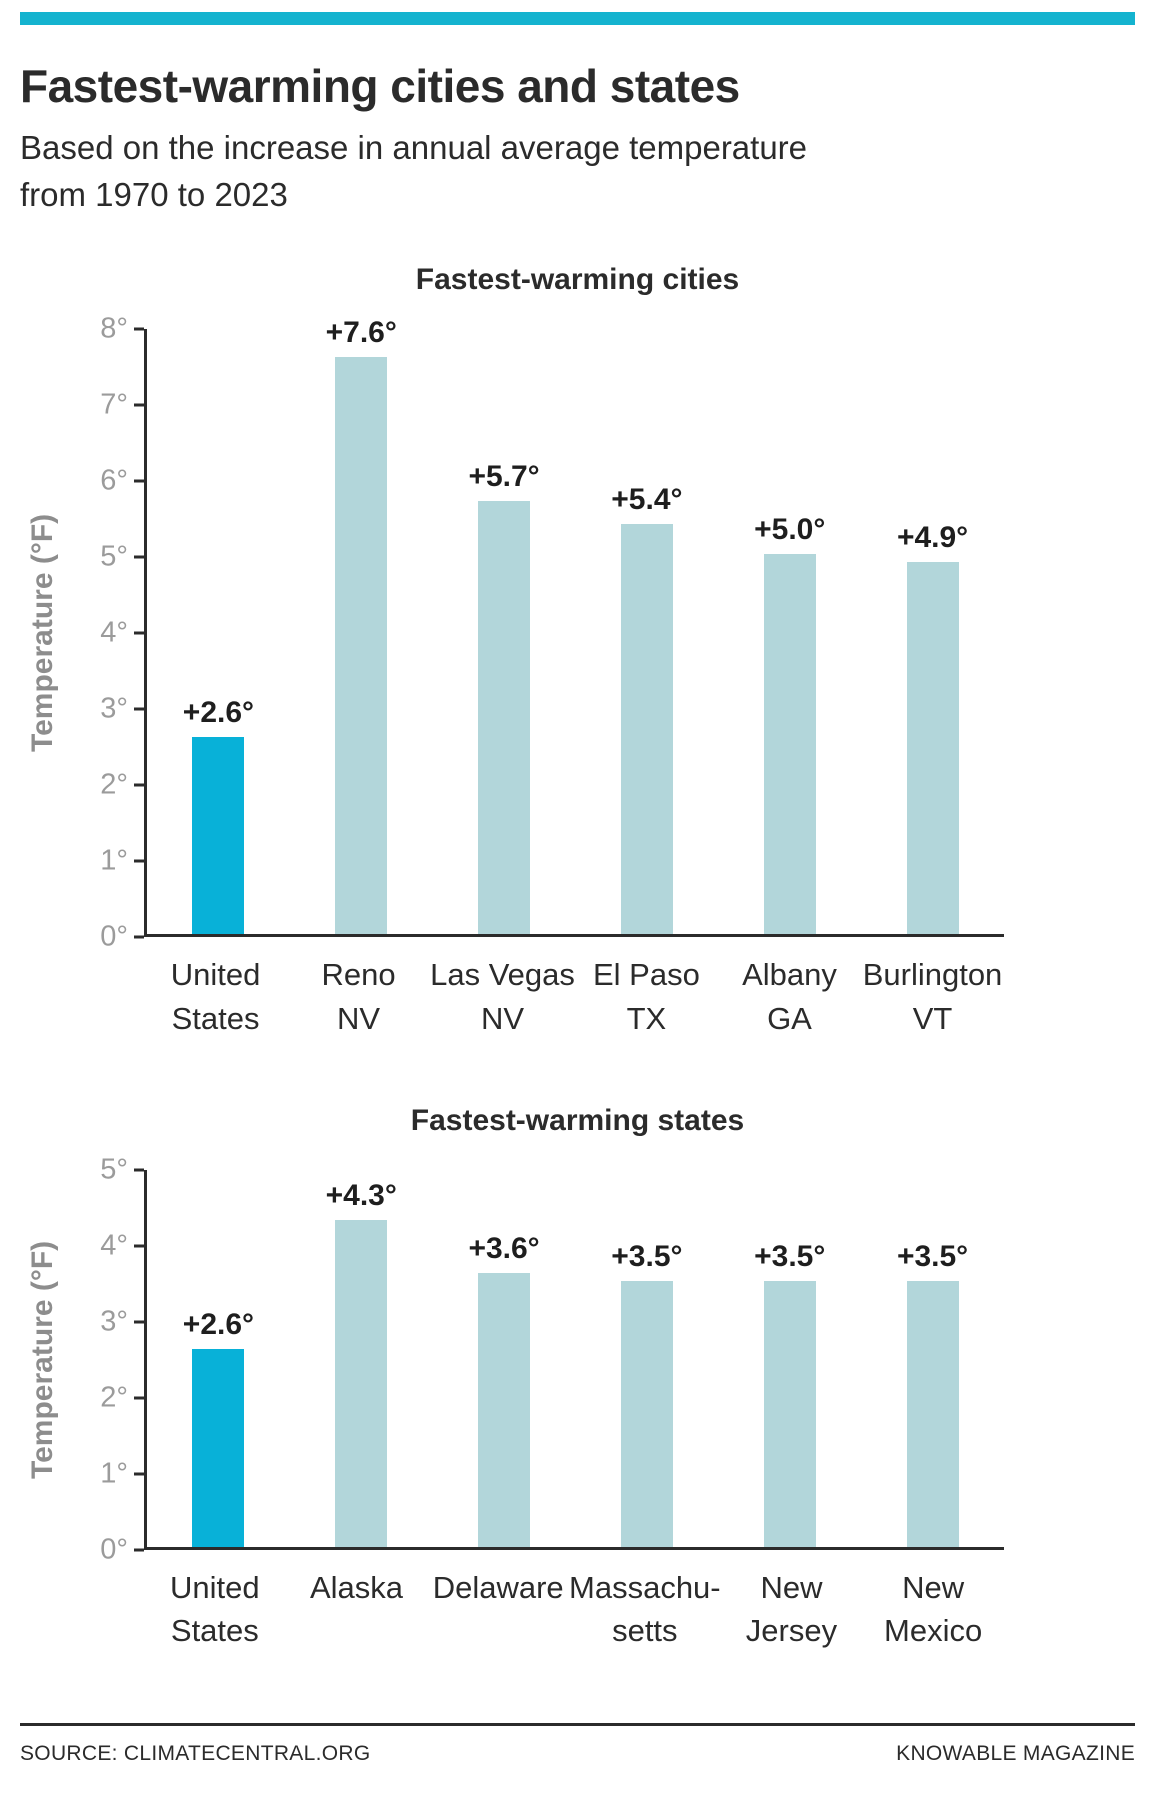 The width and height of the screenshot is (1155, 1794). What do you see at coordinates (504, 477) in the screenshot?
I see `bar-value-label: +5.7°` at bounding box center [504, 477].